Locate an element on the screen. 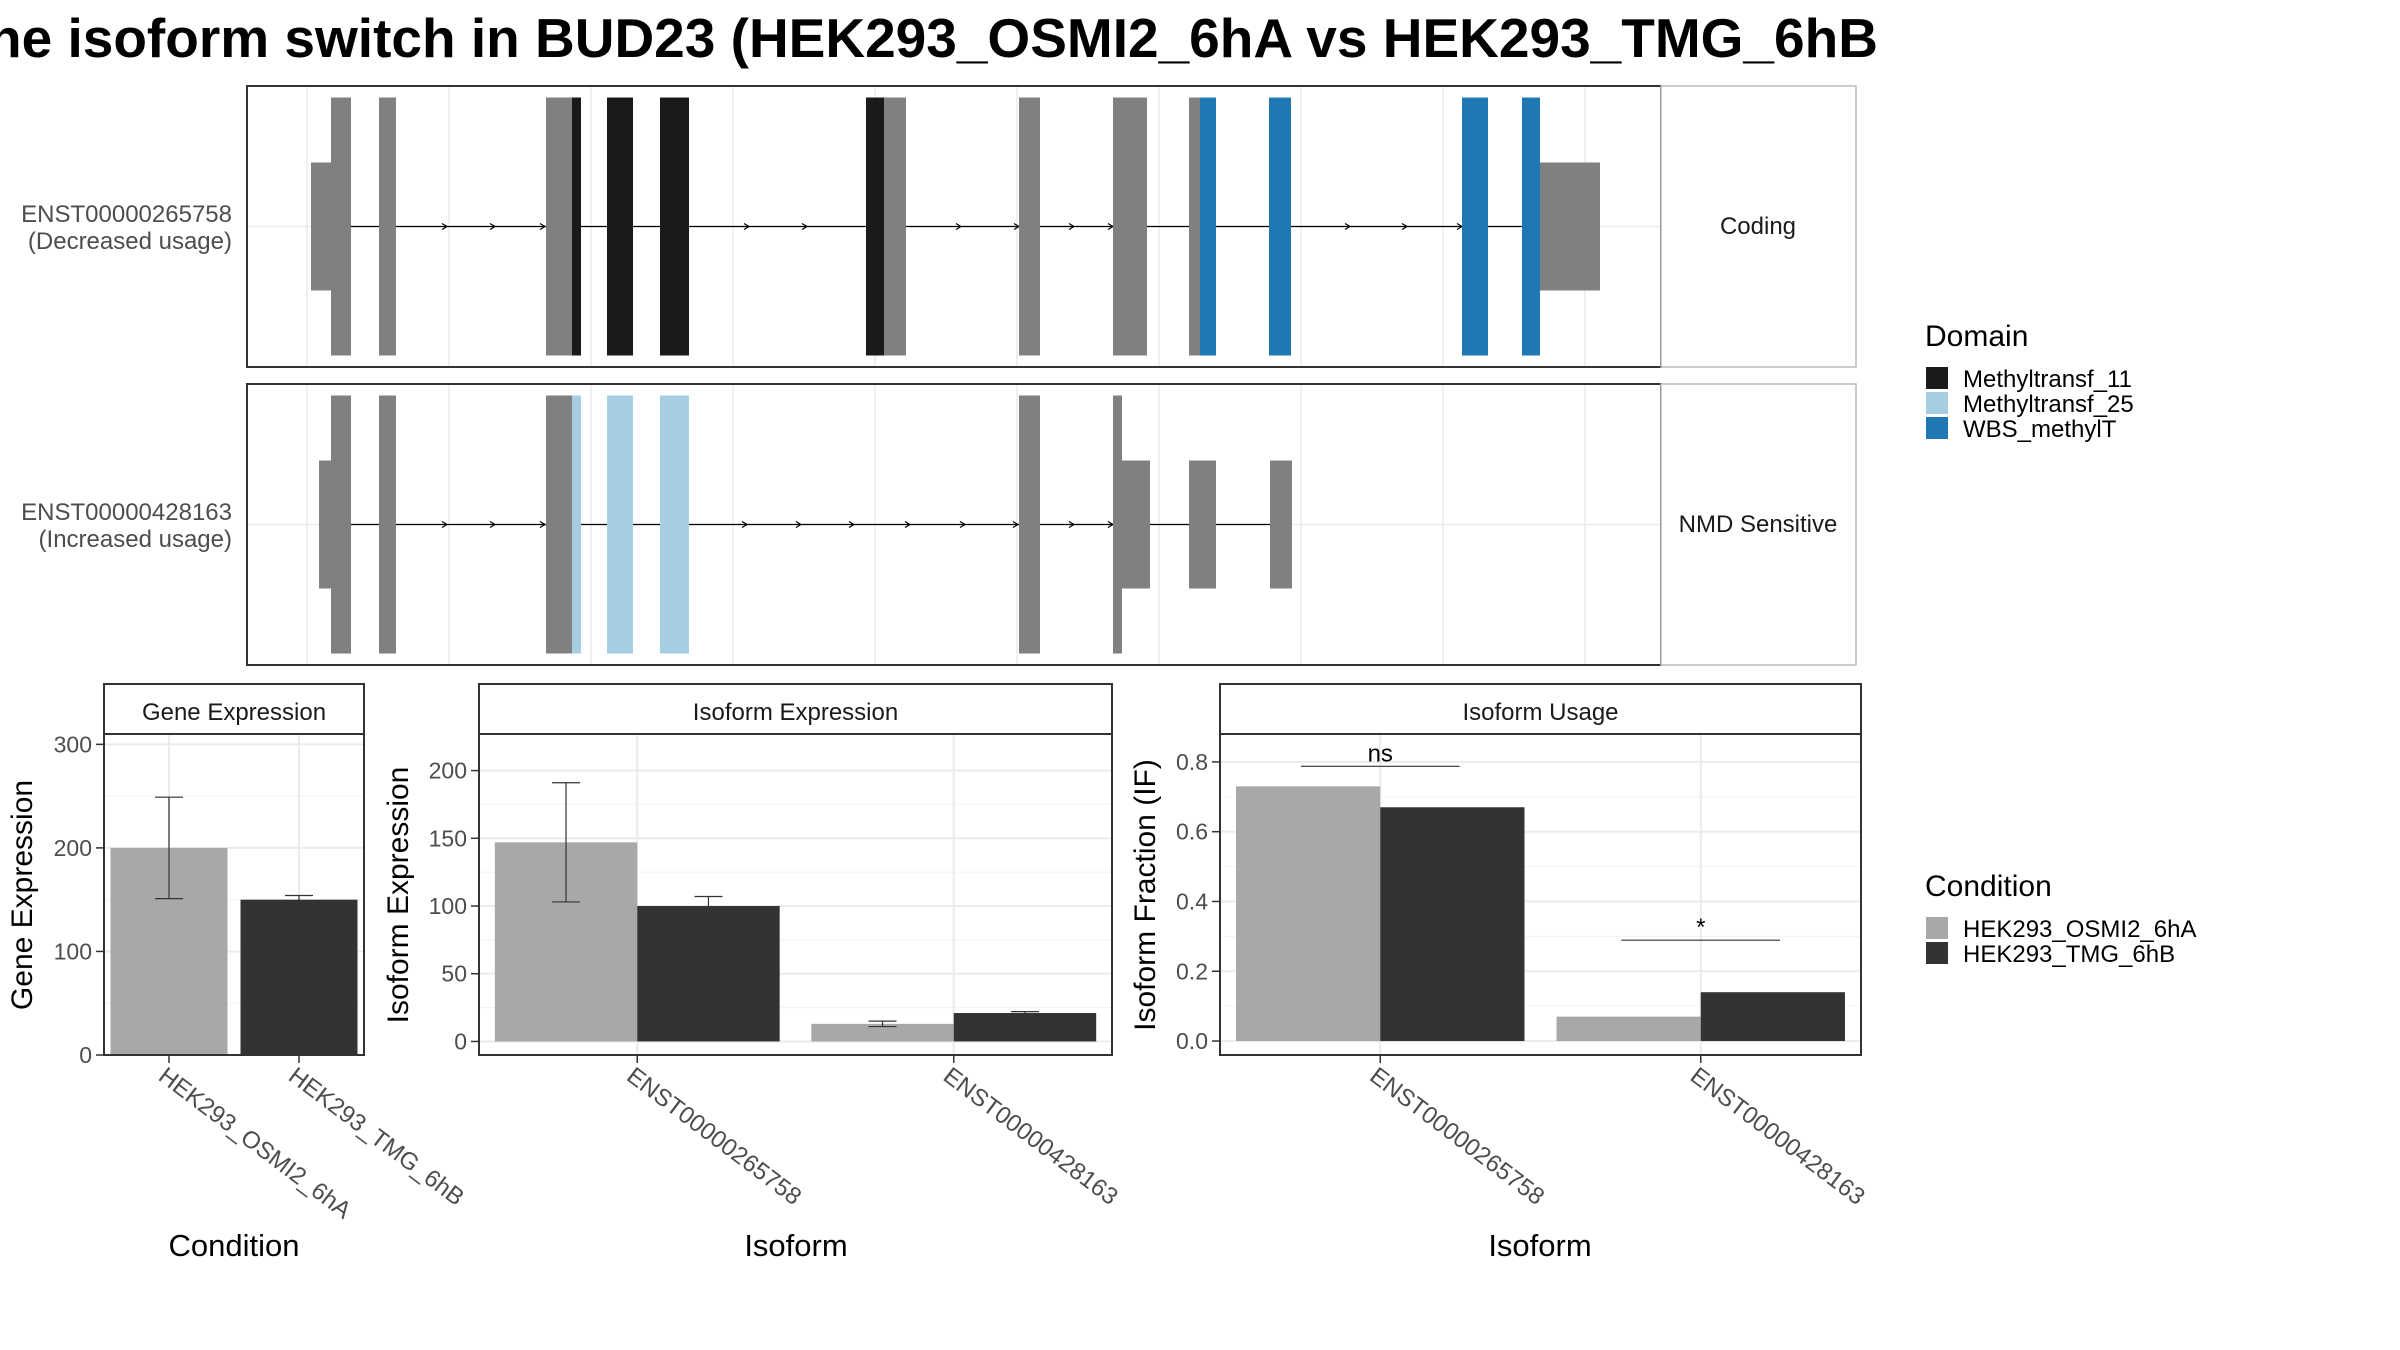 The width and height of the screenshot is (2400, 1350). panel-title: Isoform Usage is located at coordinates (1540, 712).